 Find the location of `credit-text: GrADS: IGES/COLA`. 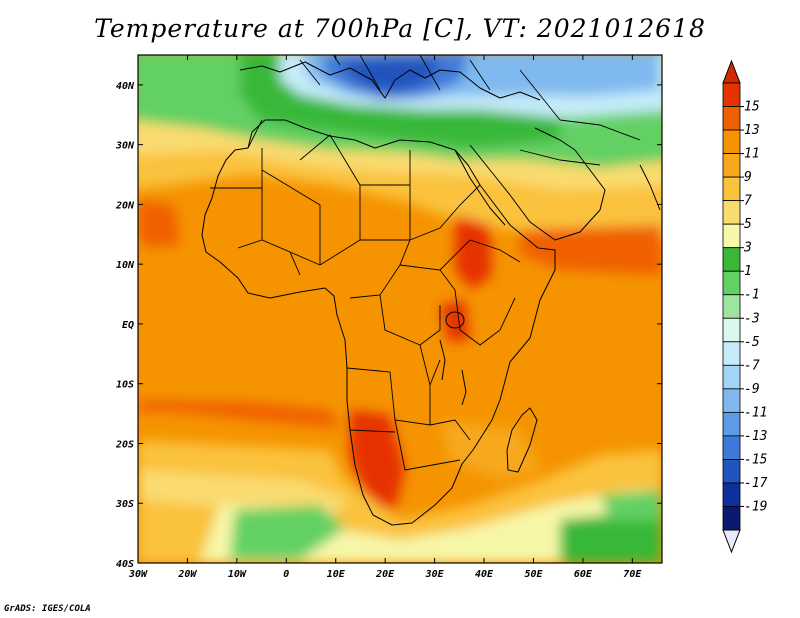

credit-text: GrADS: IGES/COLA is located at coordinates (47, 609).